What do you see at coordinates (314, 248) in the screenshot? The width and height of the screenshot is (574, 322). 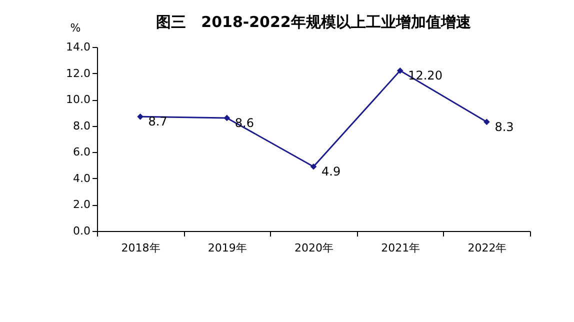 I see `x-tick-label: 2020年` at bounding box center [314, 248].